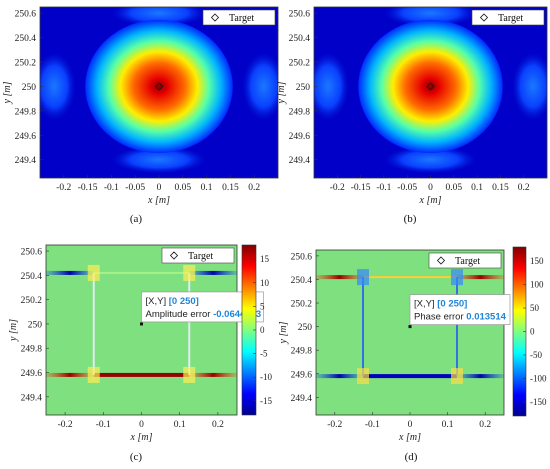 Image resolution: width=550 pixels, height=469 pixels. What do you see at coordinates (440, 304) in the screenshot?
I see `datatip-xy: [X,Y] [0 250]` at bounding box center [440, 304].